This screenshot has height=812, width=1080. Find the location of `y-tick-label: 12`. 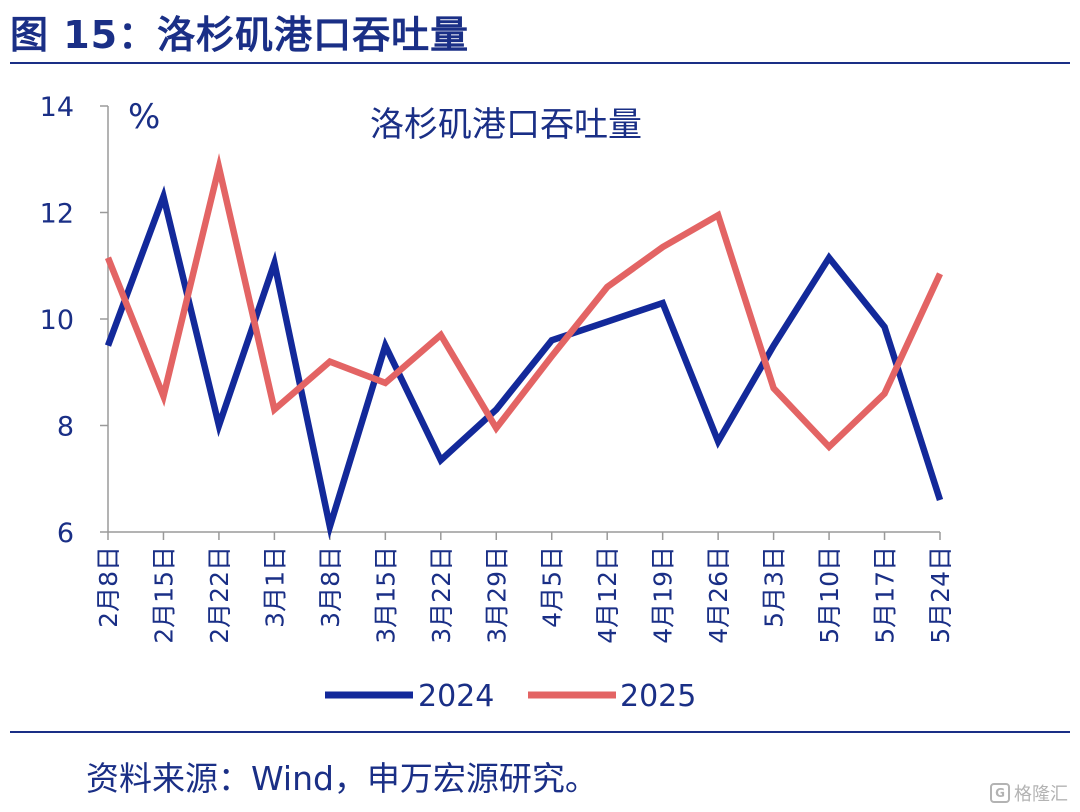

y-tick-label: 12 is located at coordinates (57, 214).